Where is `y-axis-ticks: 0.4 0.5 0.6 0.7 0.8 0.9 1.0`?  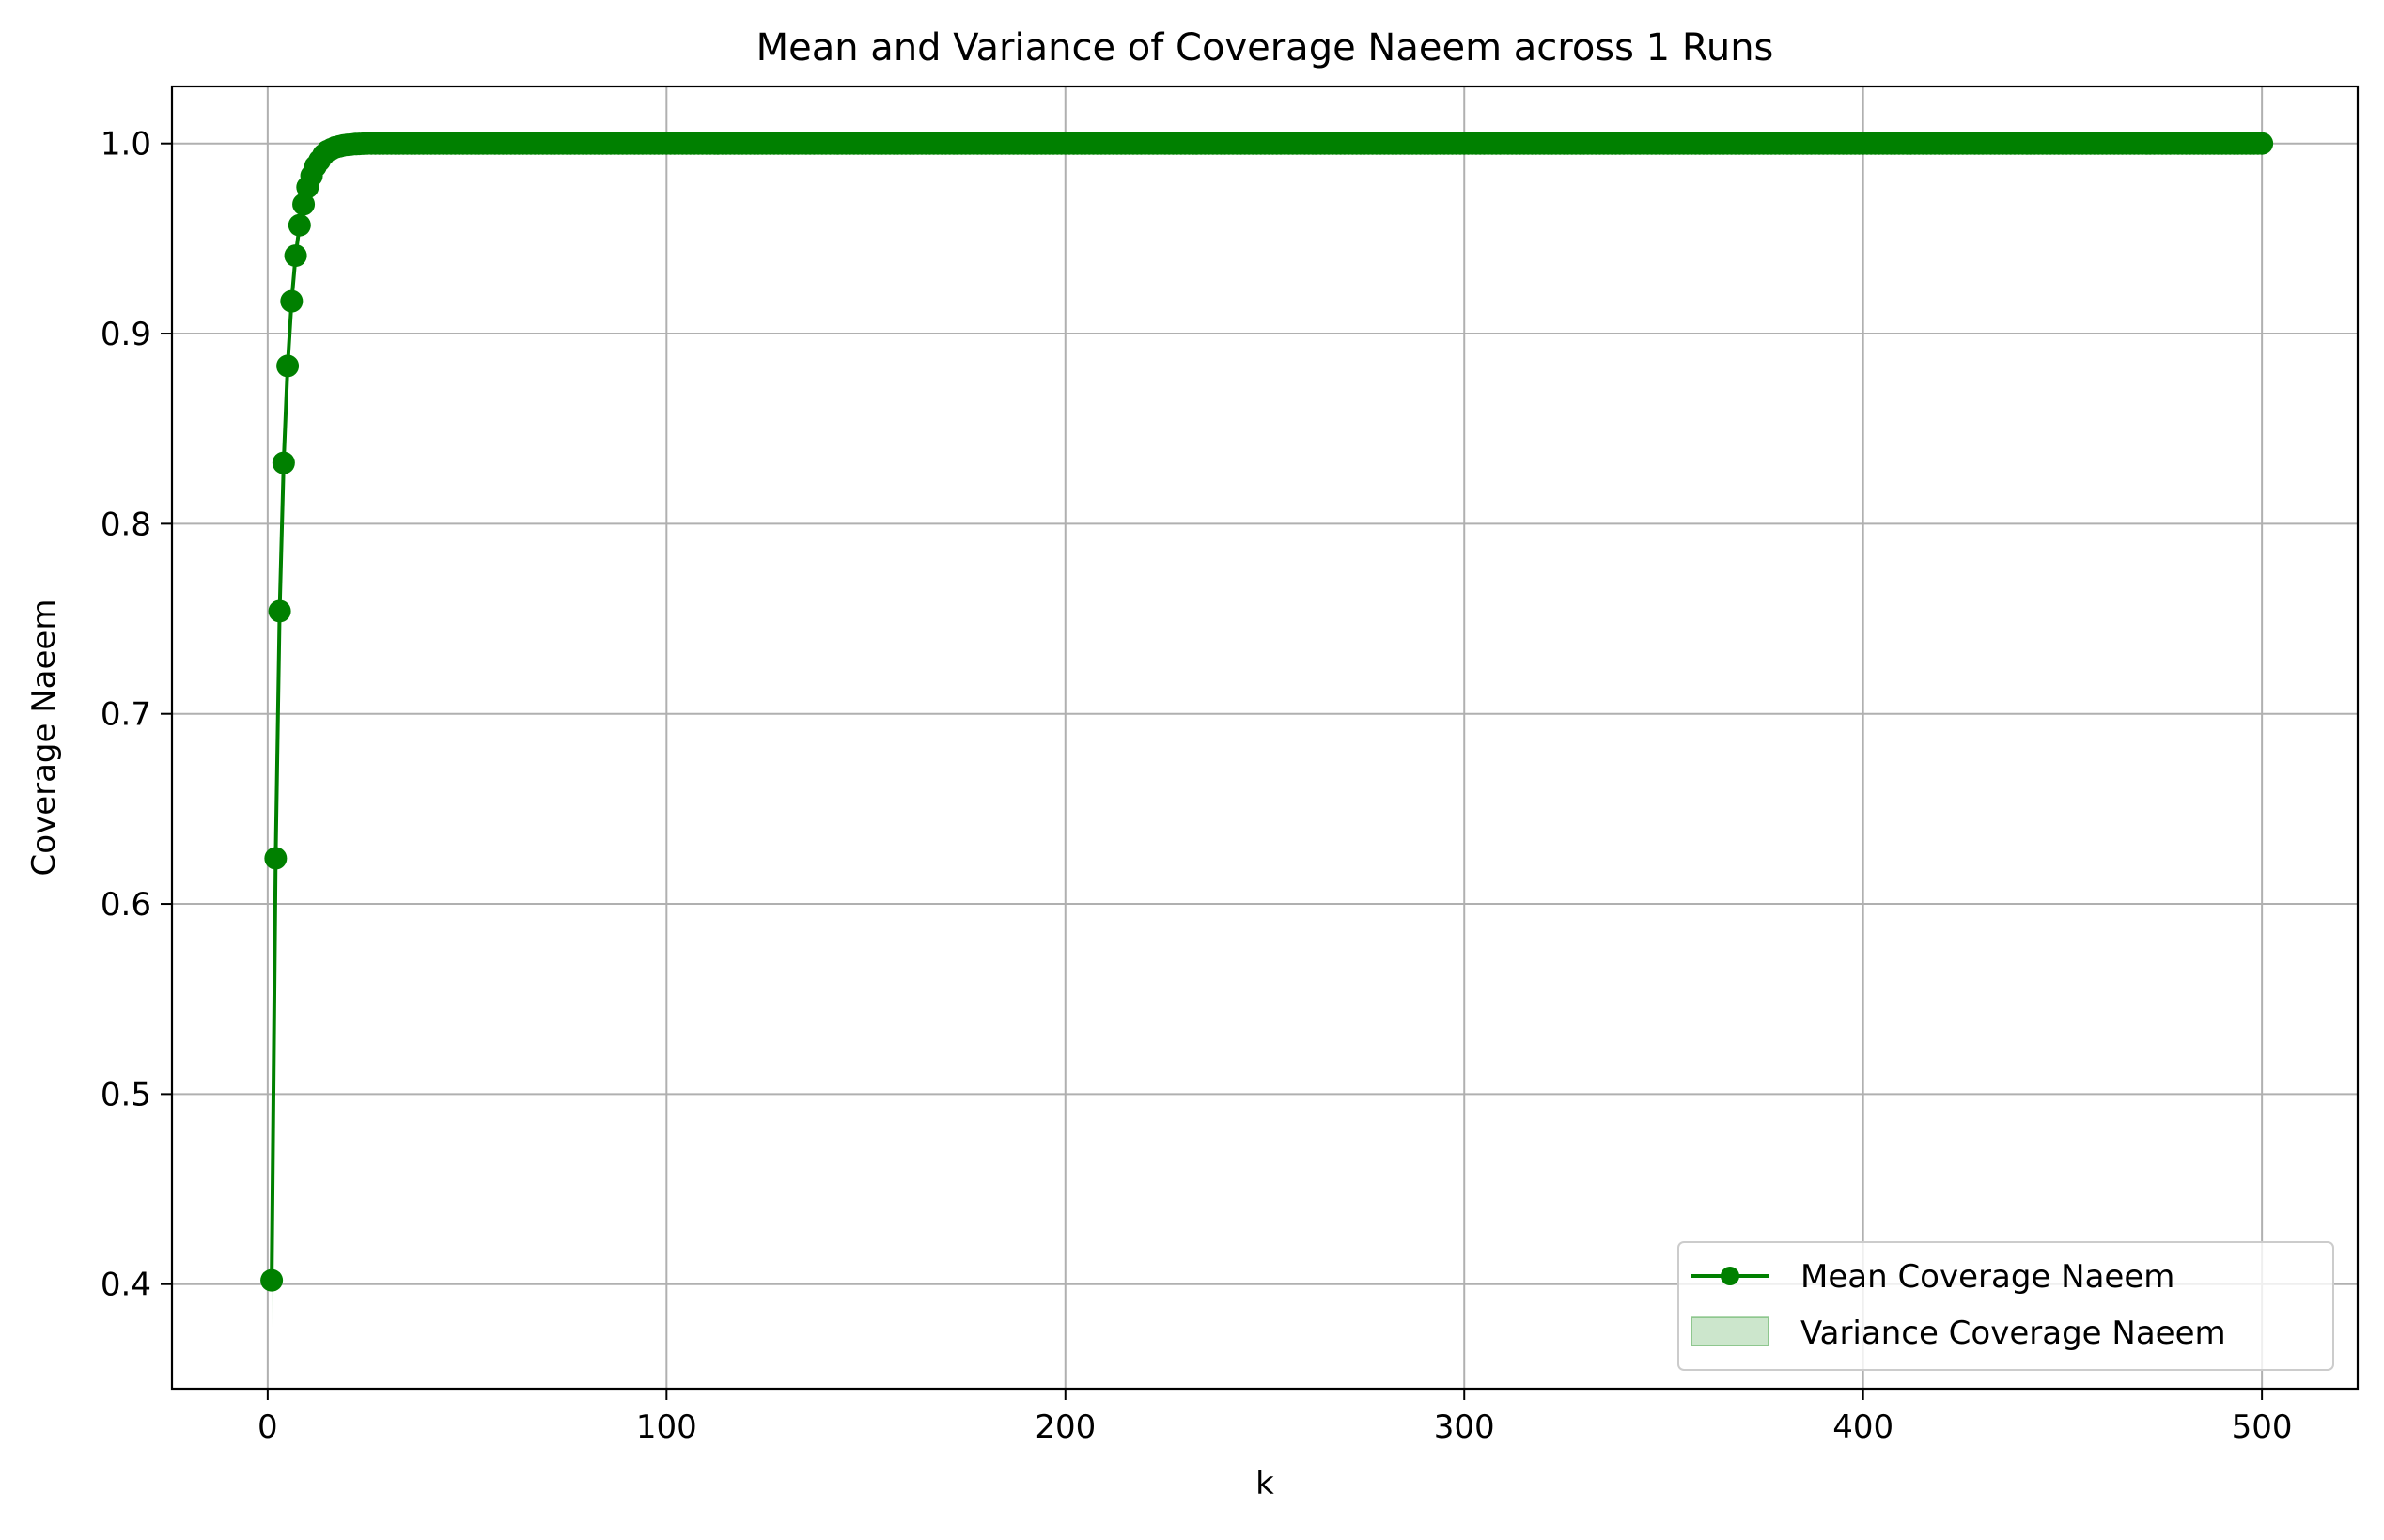 y-axis-ticks: 0.4 0.5 0.6 0.7 0.8 0.9 1.0 is located at coordinates (136, 715).